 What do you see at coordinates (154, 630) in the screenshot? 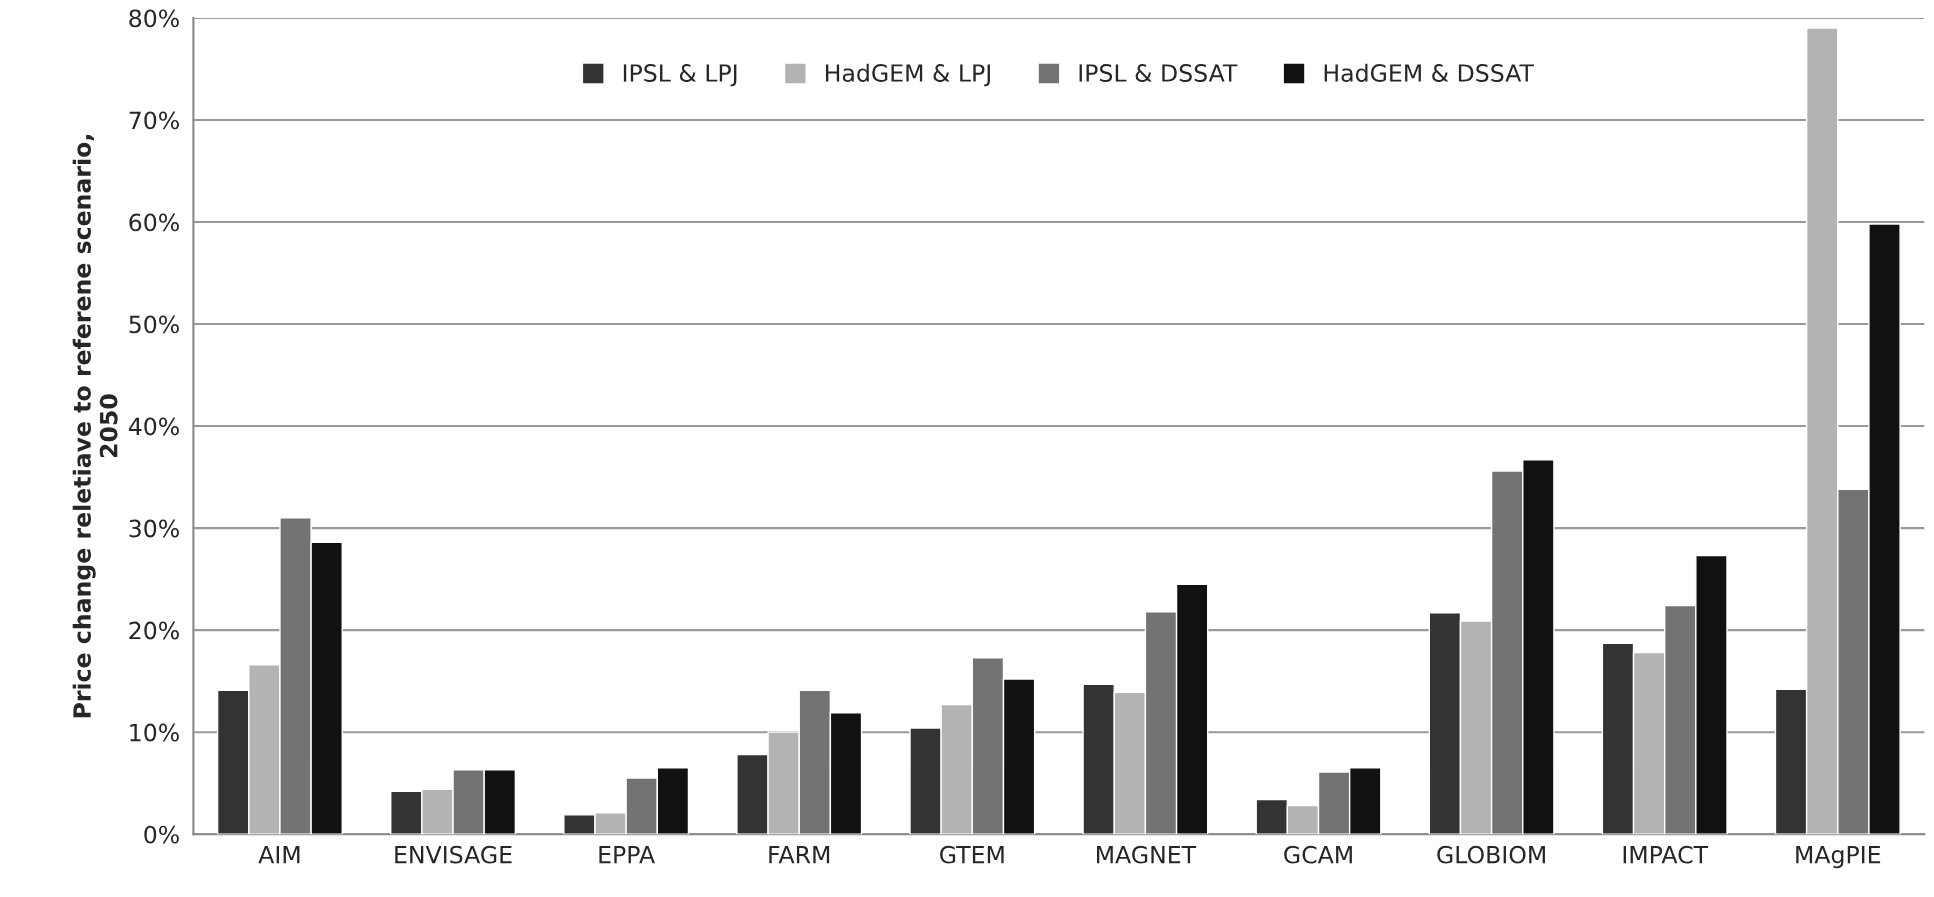
I see `y-tick-label: 20%` at bounding box center [154, 630].